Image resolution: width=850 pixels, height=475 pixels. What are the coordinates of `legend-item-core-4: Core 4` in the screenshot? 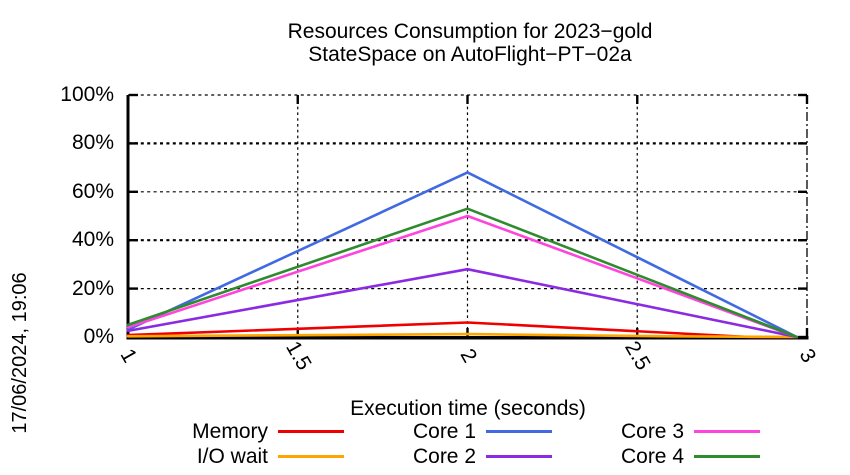 It's located at (662, 456).